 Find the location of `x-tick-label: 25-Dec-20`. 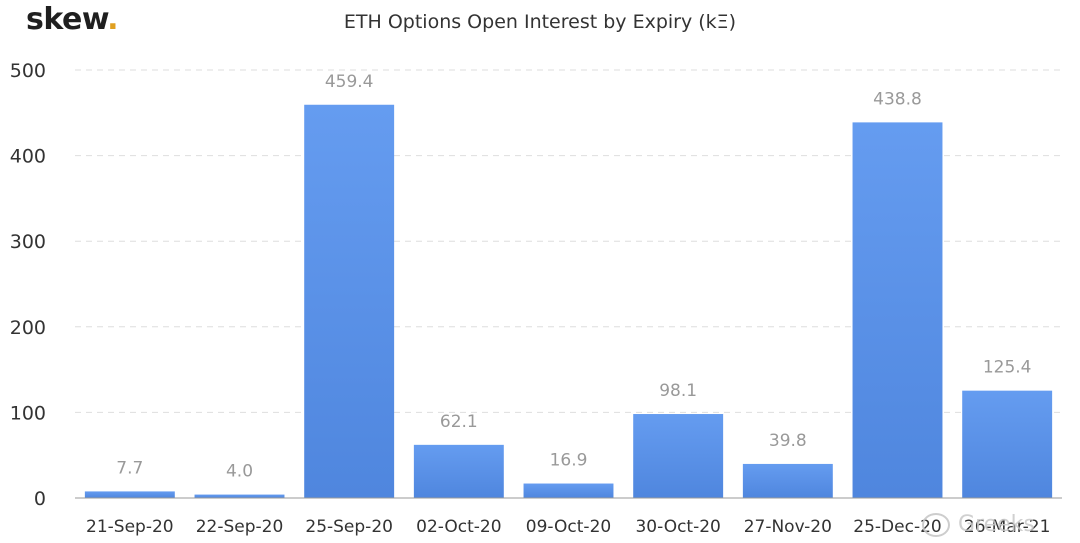

x-tick-label: 25-Dec-20 is located at coordinates (897, 527).